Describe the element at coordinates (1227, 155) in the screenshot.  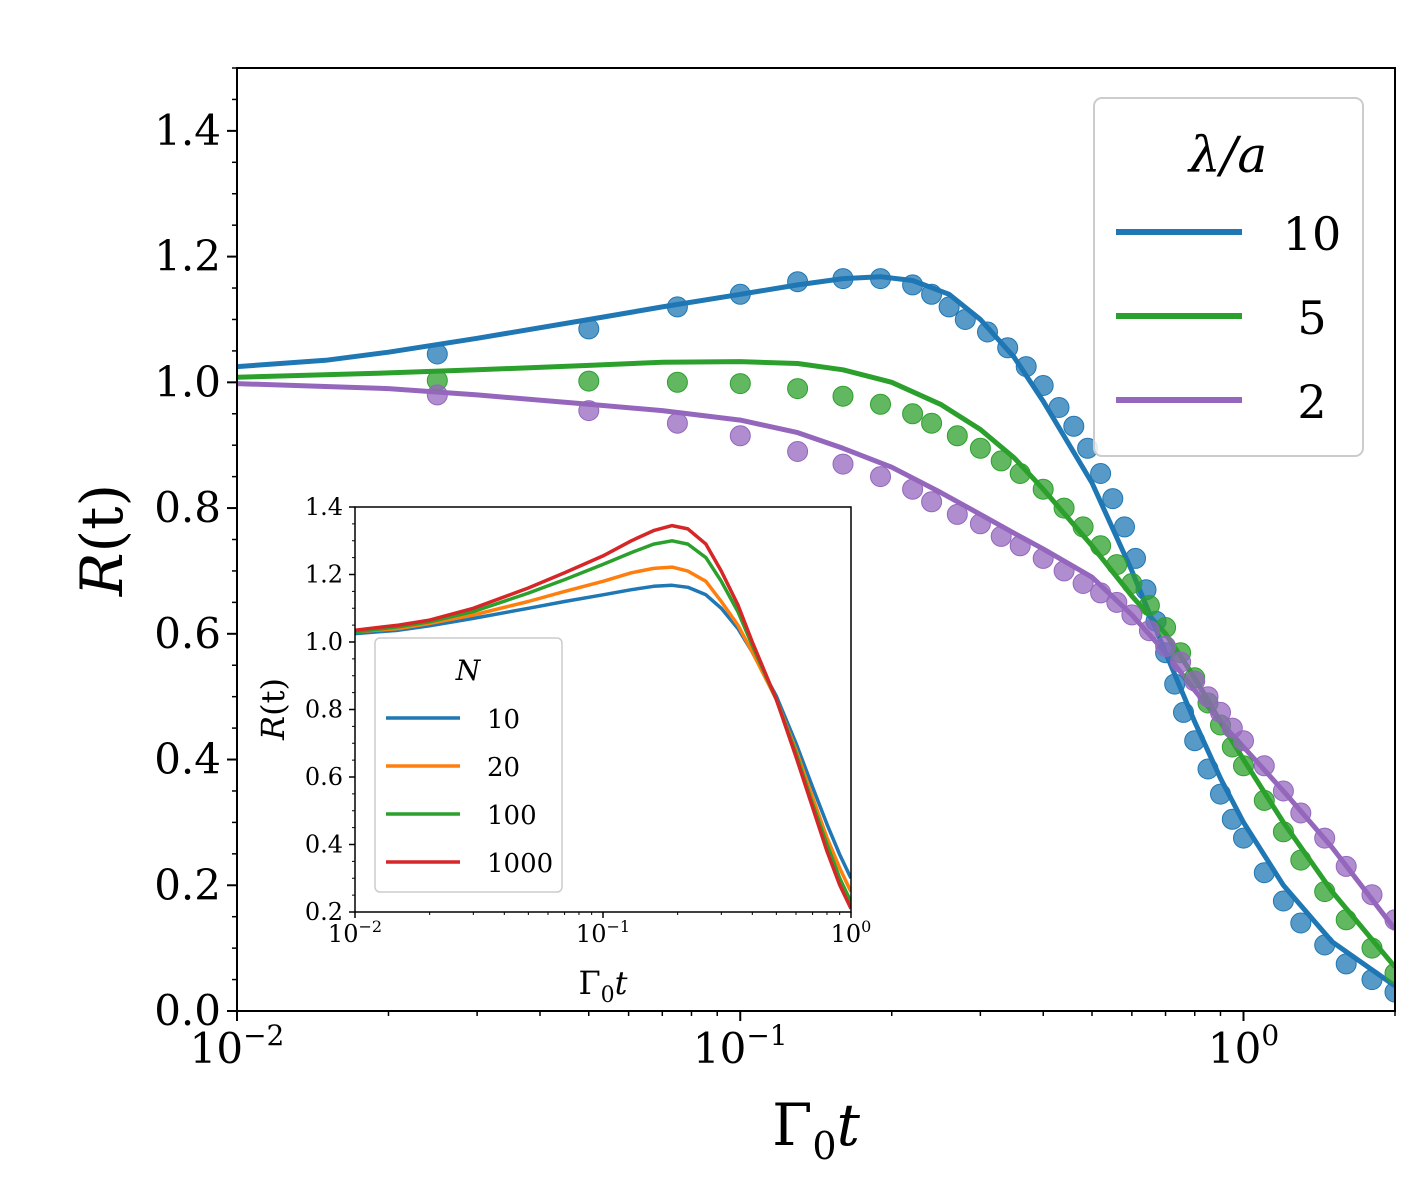
I see `main-legend-title: λ/a` at that location.